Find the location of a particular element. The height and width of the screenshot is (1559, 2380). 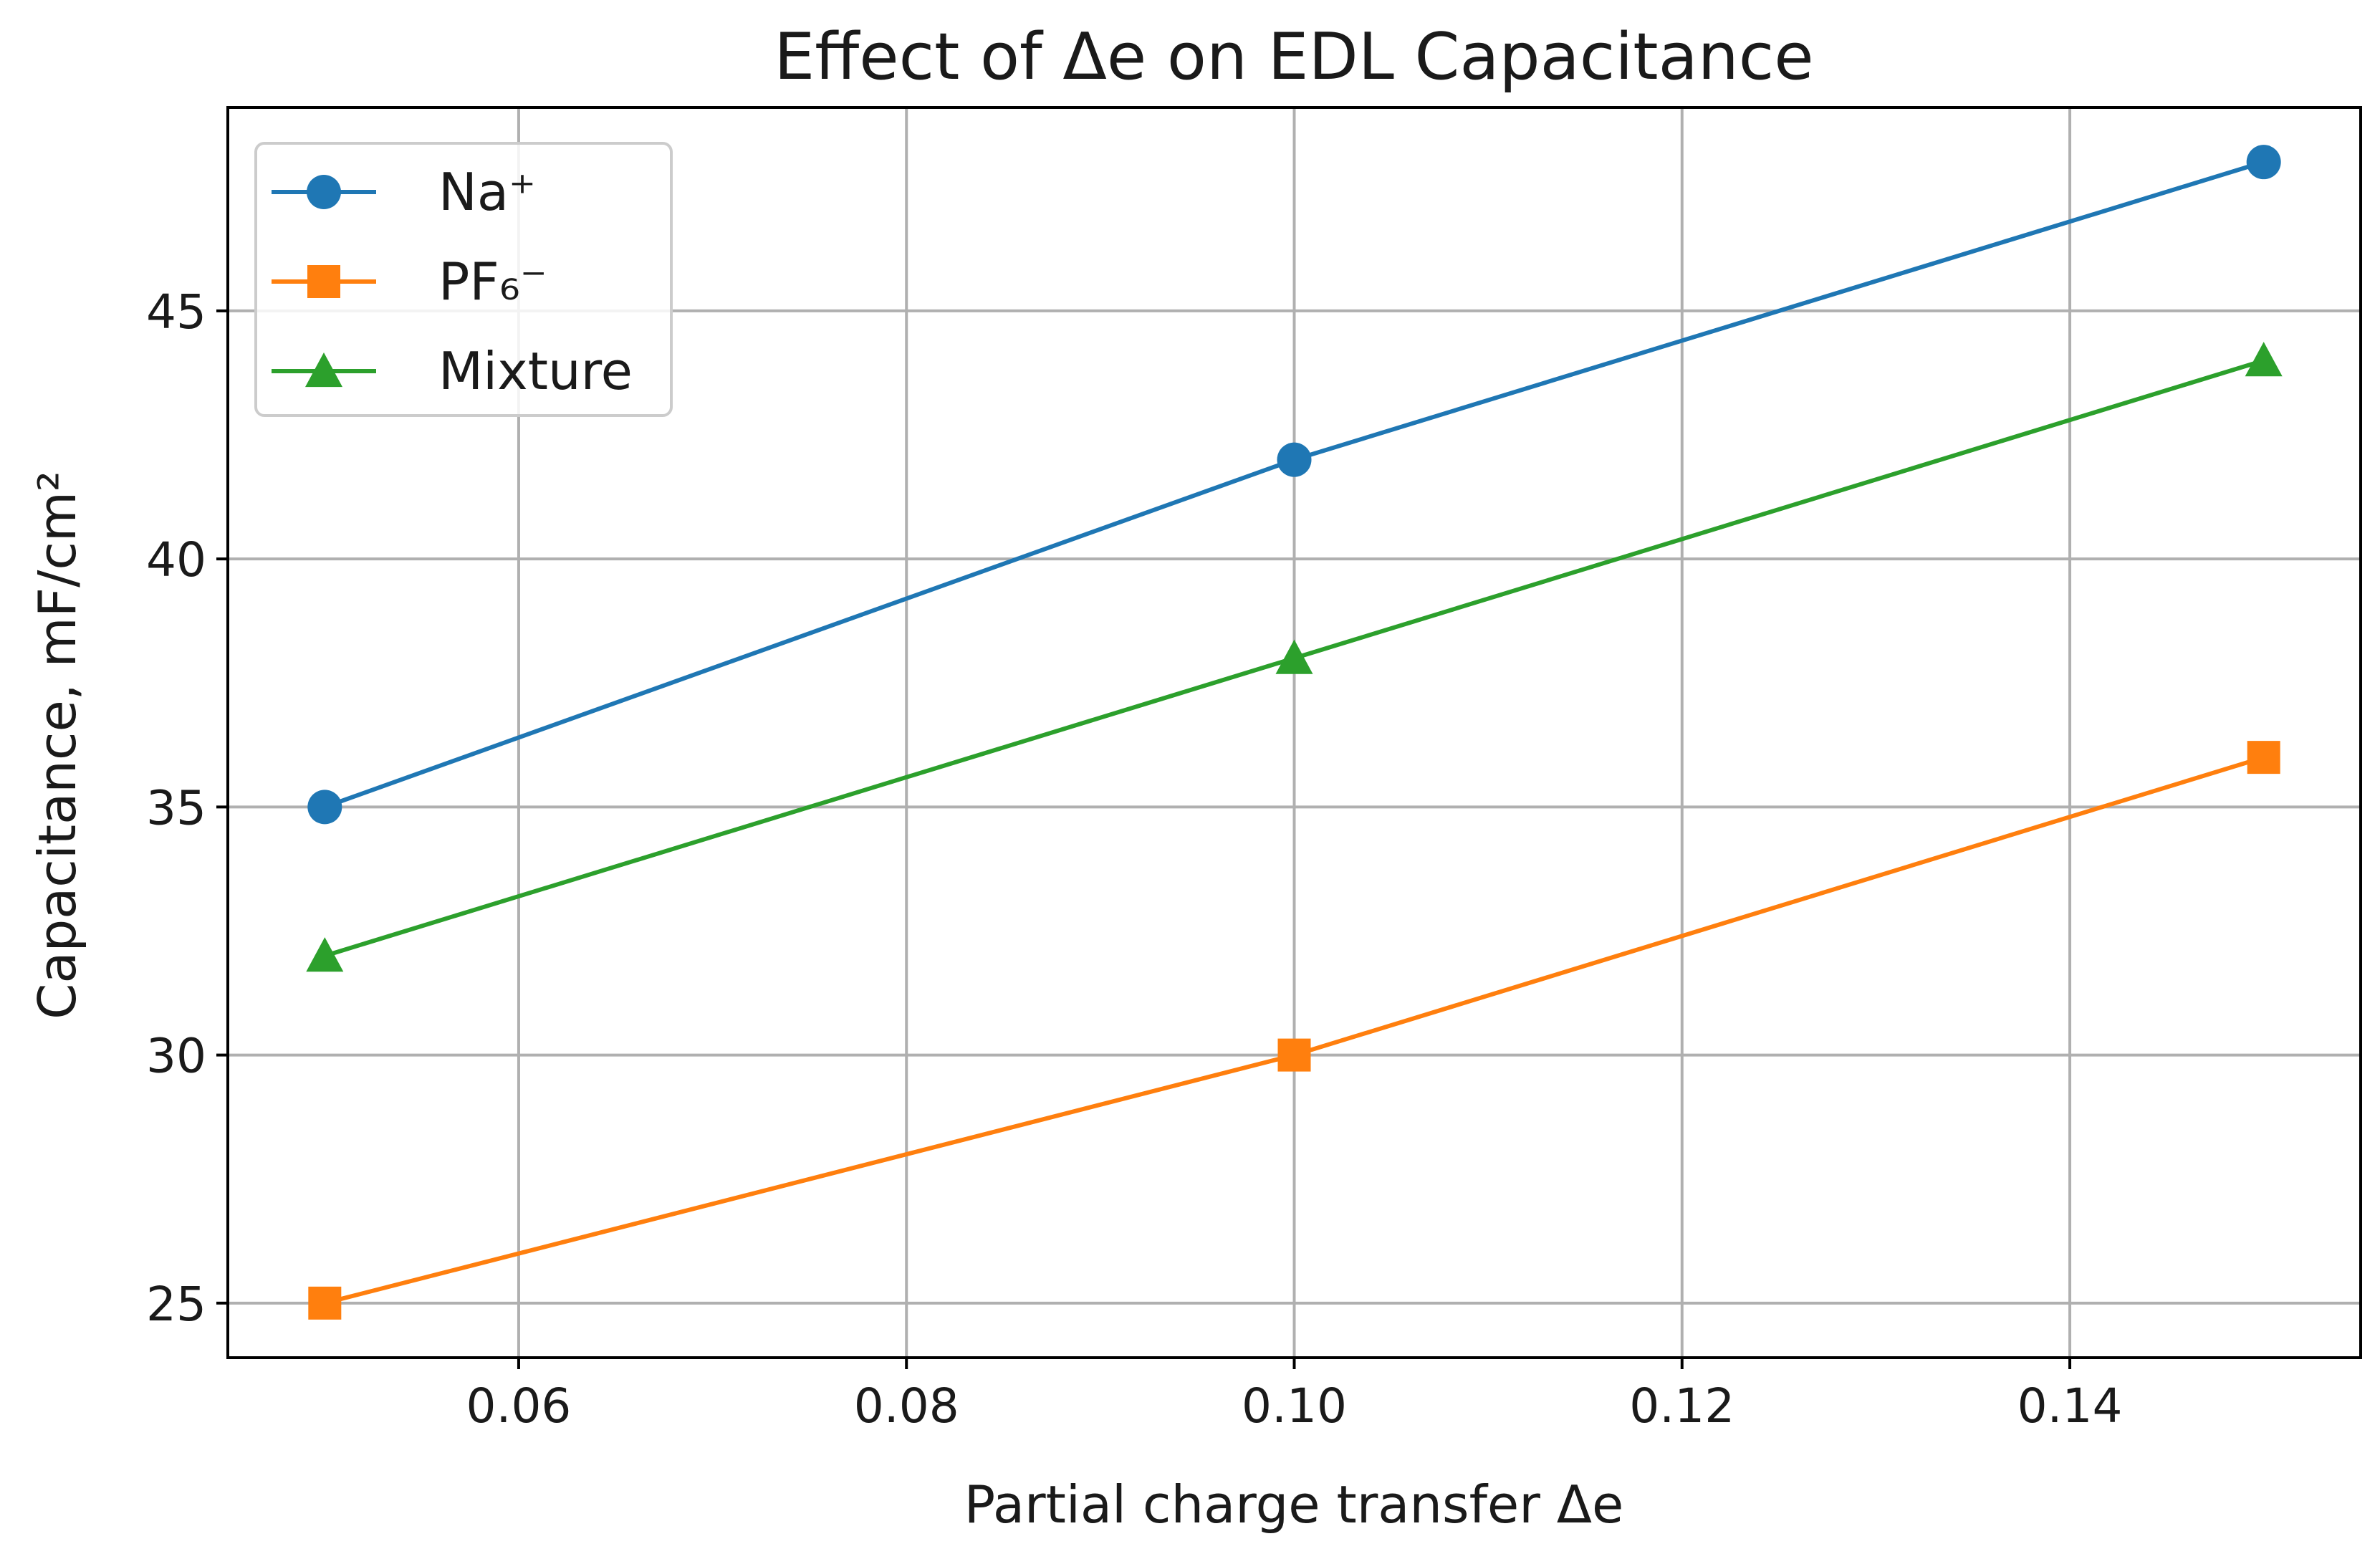

legend: Na⁺ PF₆⁻ Mixture is located at coordinates (463, 279).